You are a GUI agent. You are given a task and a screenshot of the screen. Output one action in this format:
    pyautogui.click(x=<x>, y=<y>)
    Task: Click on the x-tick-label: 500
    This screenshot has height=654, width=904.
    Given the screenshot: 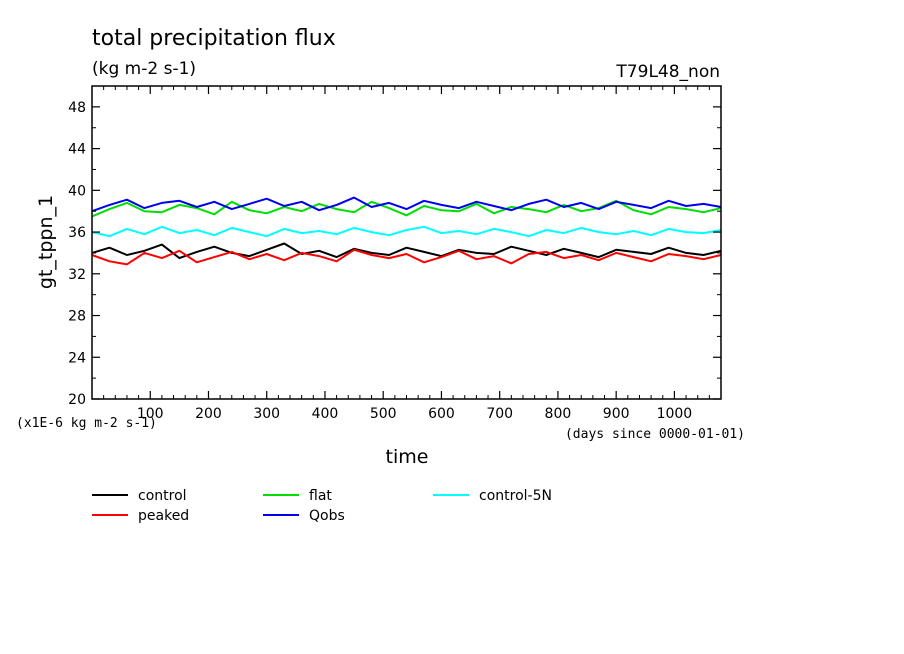 What is the action you would take?
    pyautogui.click(x=383, y=414)
    